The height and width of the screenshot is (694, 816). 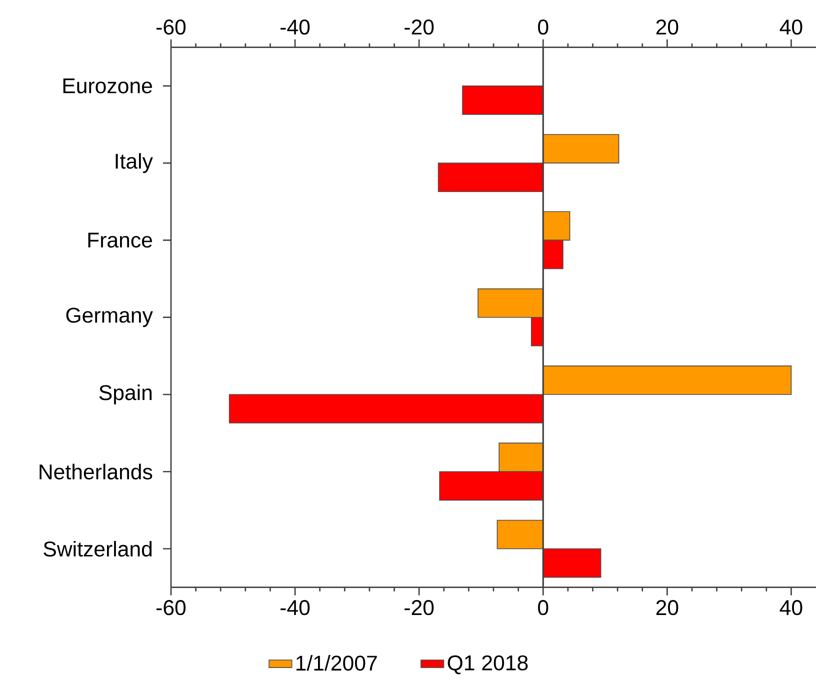 What do you see at coordinates (791, 608) in the screenshot?
I see `x-tick-label: 40` at bounding box center [791, 608].